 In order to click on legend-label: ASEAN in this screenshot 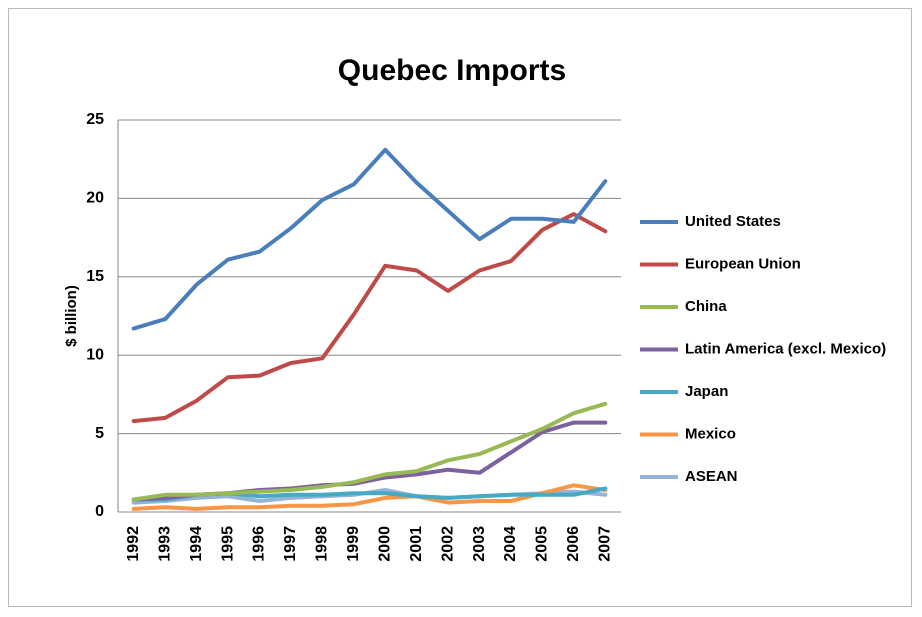, I will do `click(711, 476)`.